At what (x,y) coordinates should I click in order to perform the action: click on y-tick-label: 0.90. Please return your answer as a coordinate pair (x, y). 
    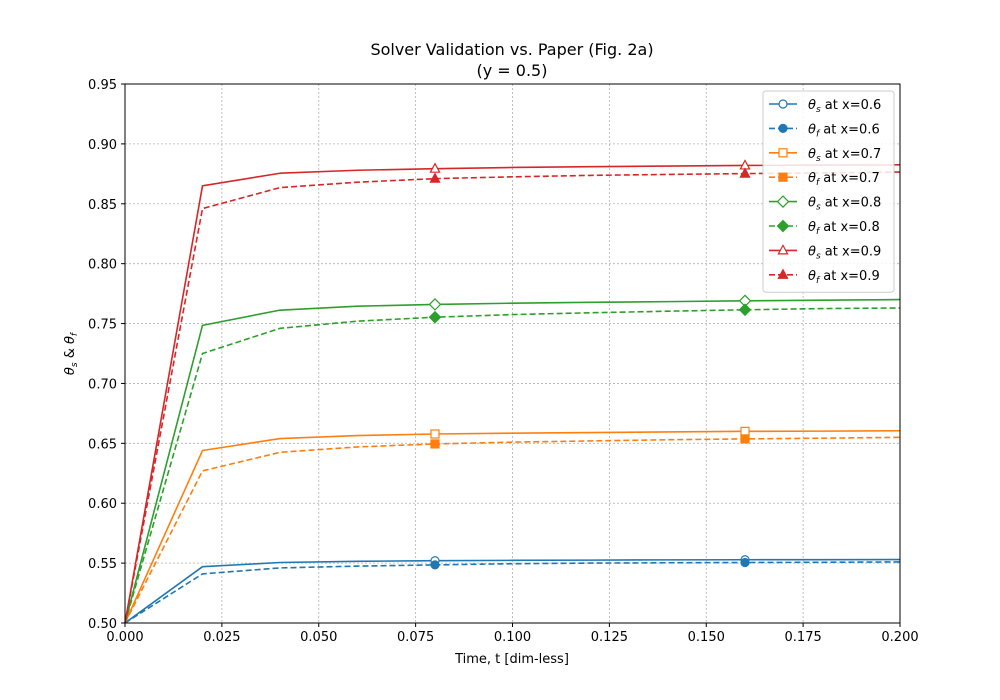
    Looking at the image, I should click on (102, 145).